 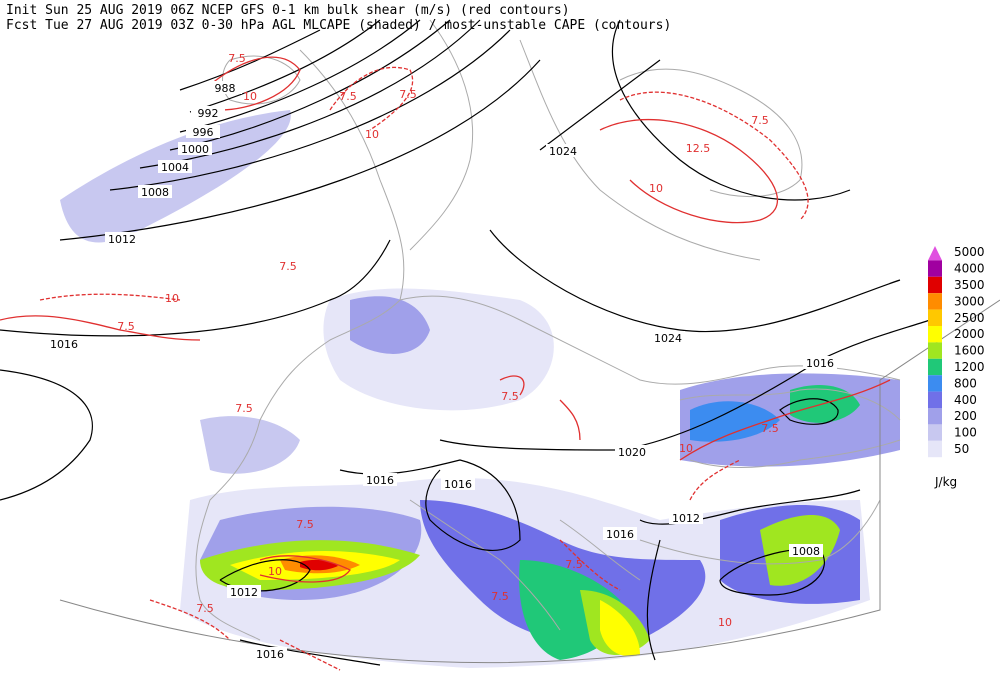 I want to click on colorbar-label: 2000, so click(x=969, y=334).